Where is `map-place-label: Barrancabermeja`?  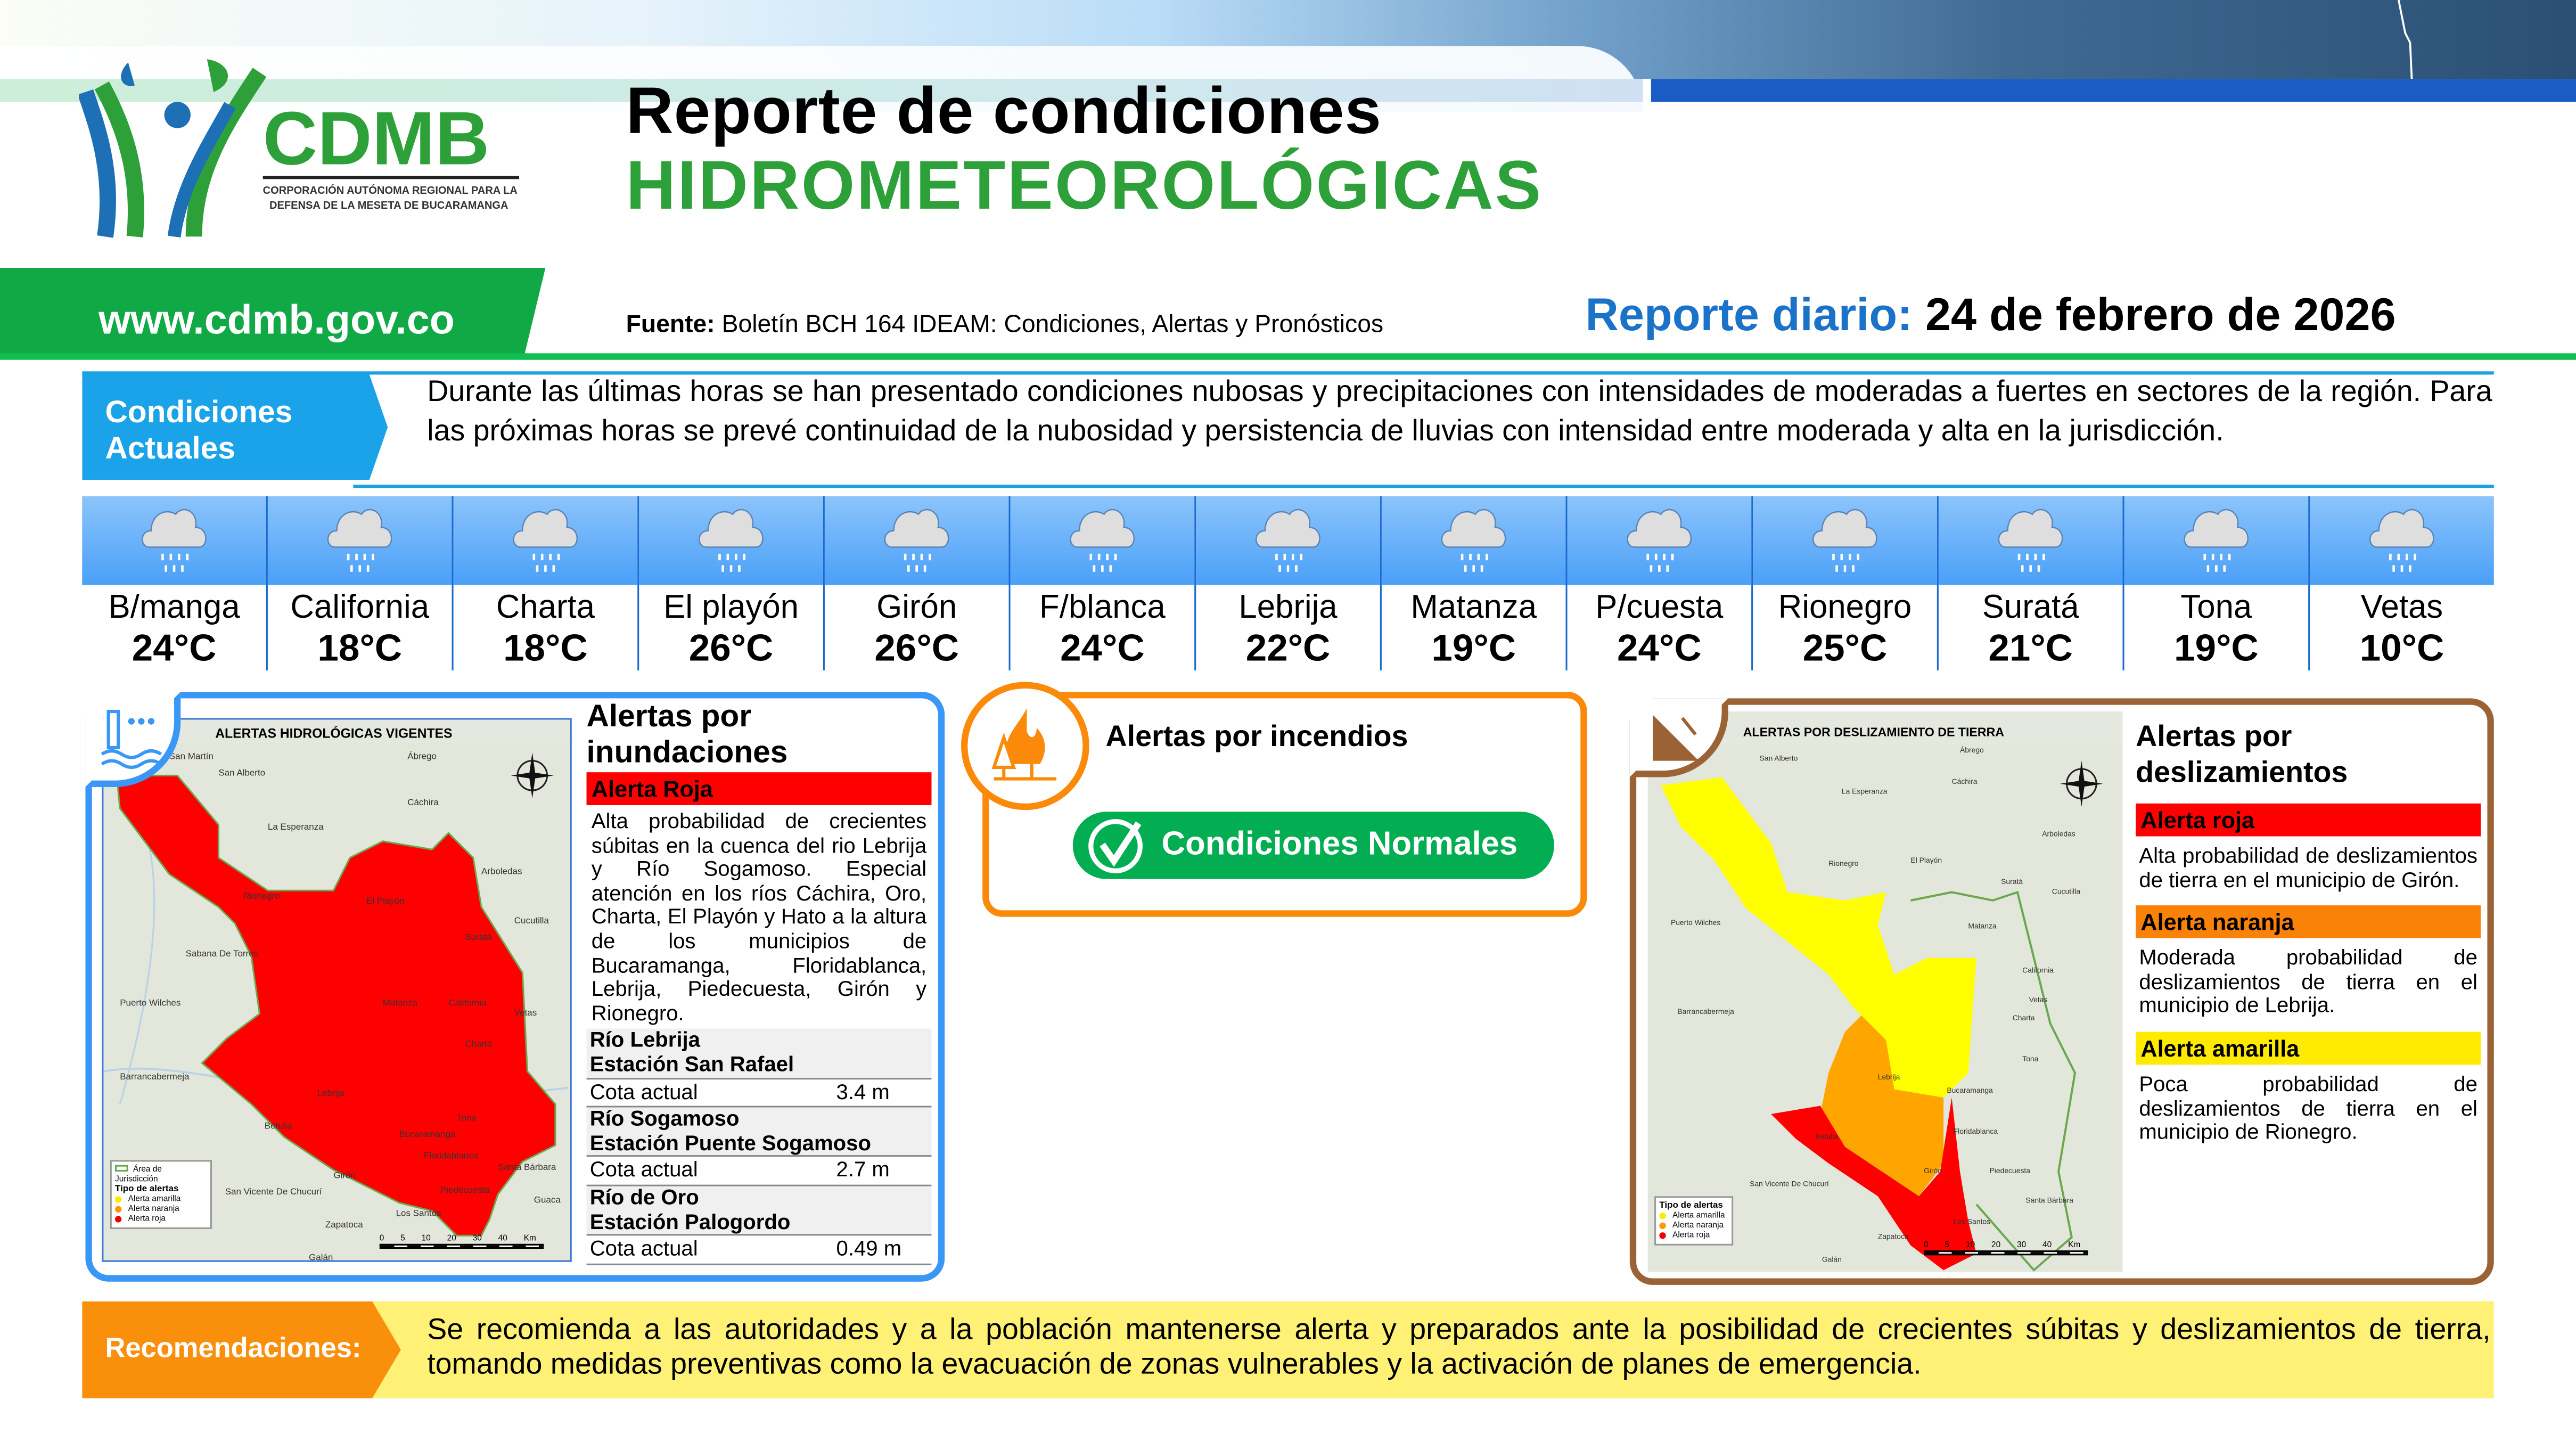 map-place-label: Barrancabermeja is located at coordinates (155, 1078).